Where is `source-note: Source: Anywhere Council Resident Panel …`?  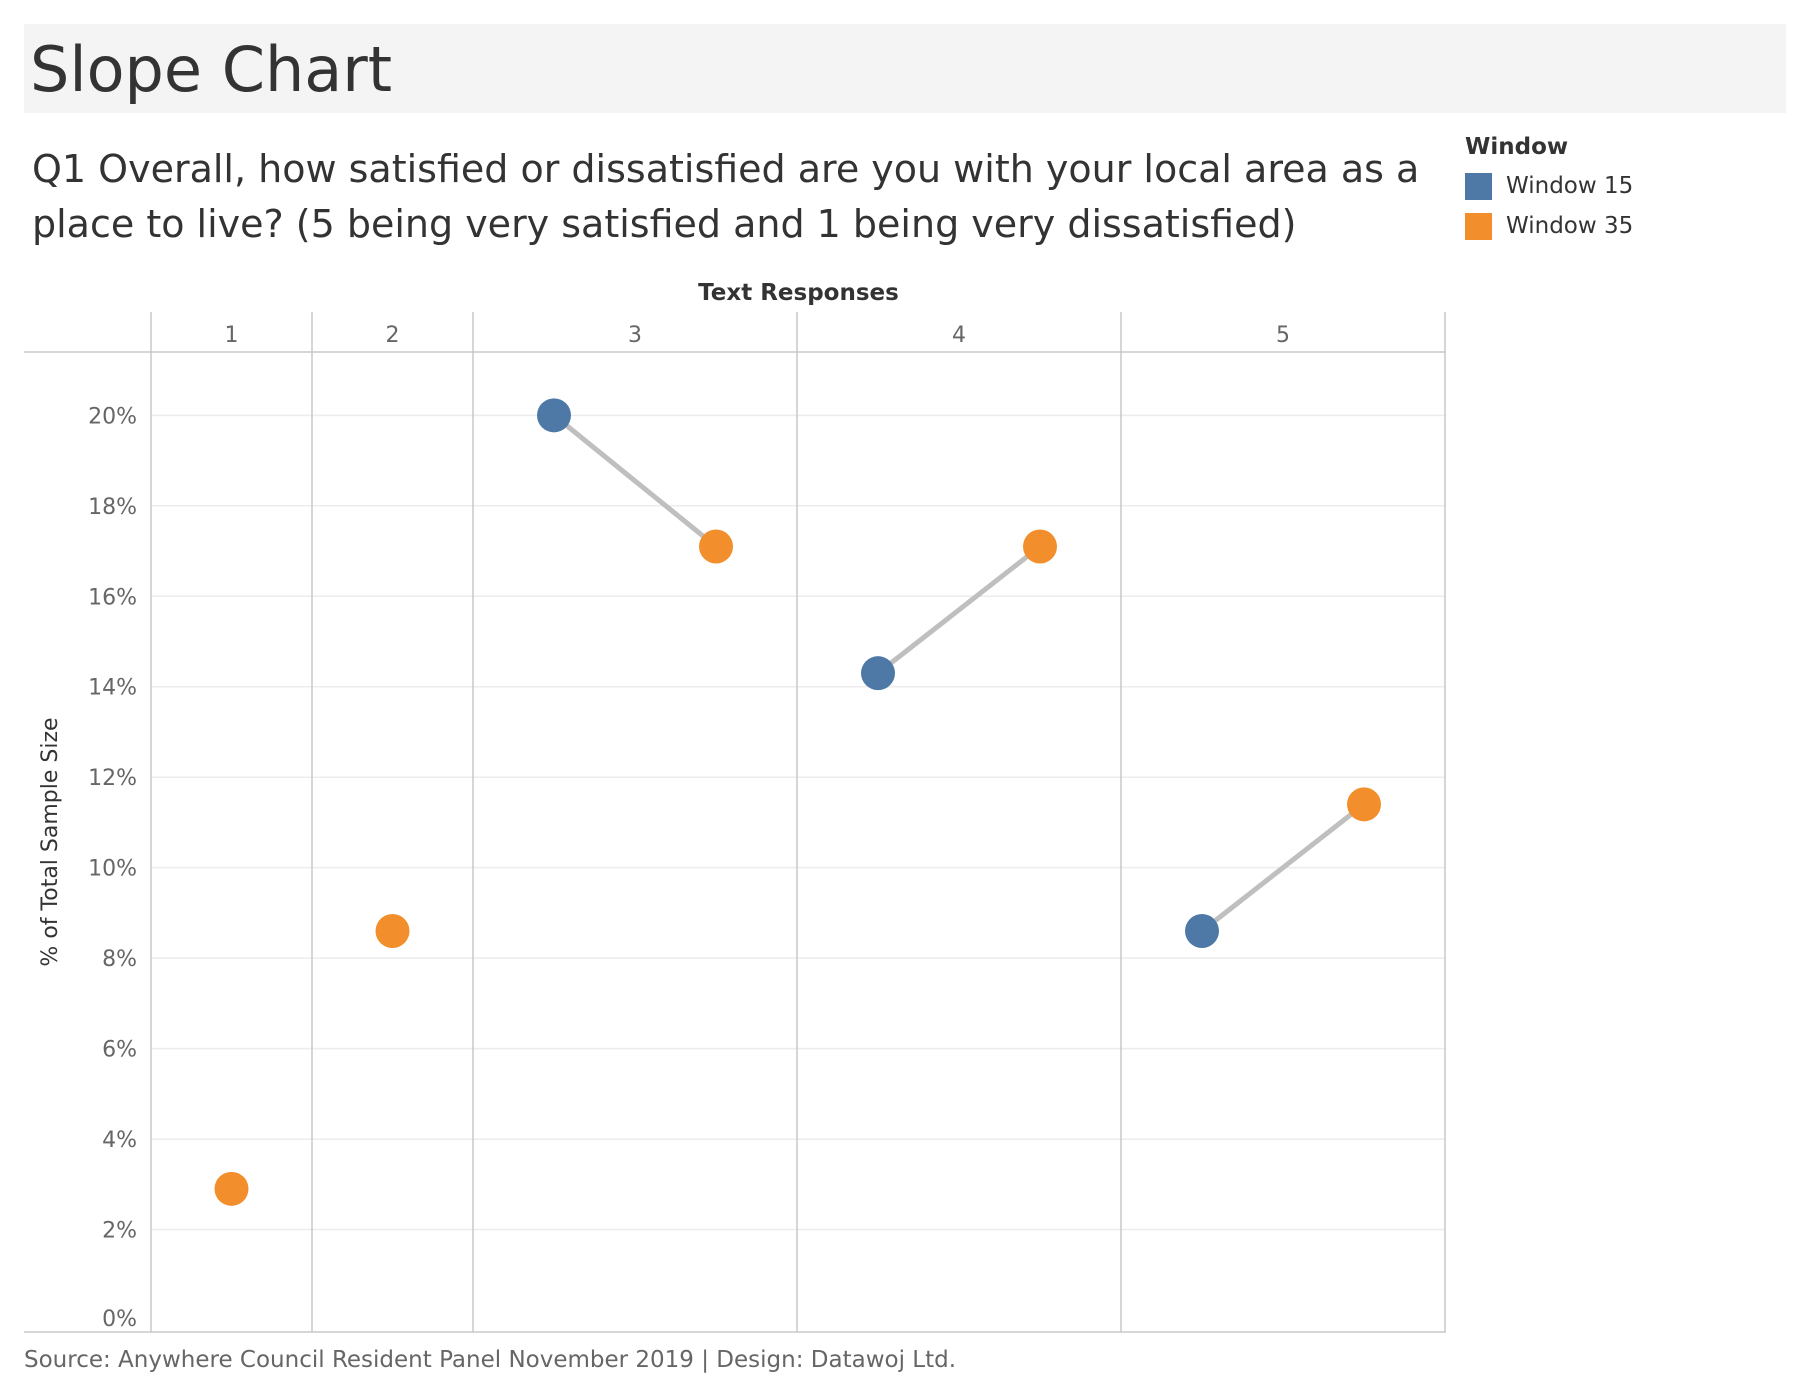
source-note: Source: Anywhere Council Resident Panel … is located at coordinates (490, 1360).